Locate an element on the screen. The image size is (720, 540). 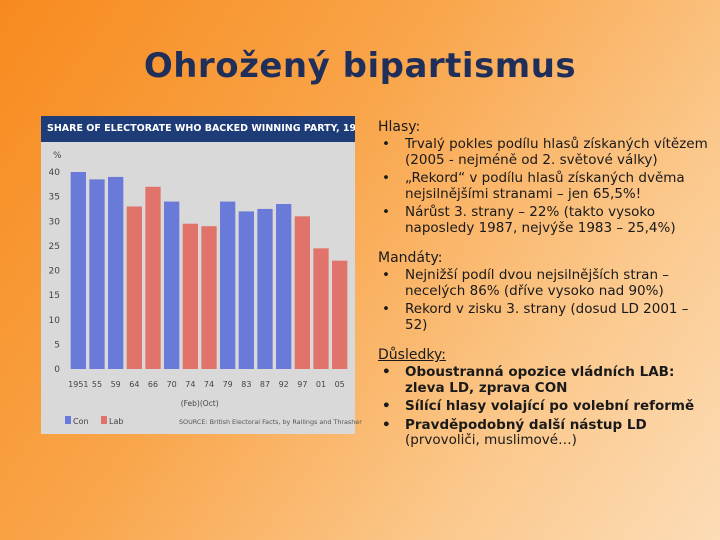
x-tick-label: 97 is located at coordinates (302, 384).